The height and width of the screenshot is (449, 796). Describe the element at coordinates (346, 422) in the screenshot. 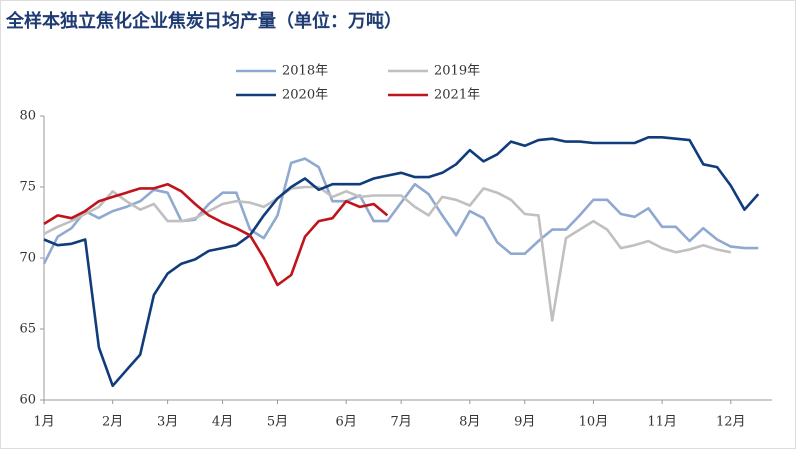

I see `x-tick-label: 6月` at that location.